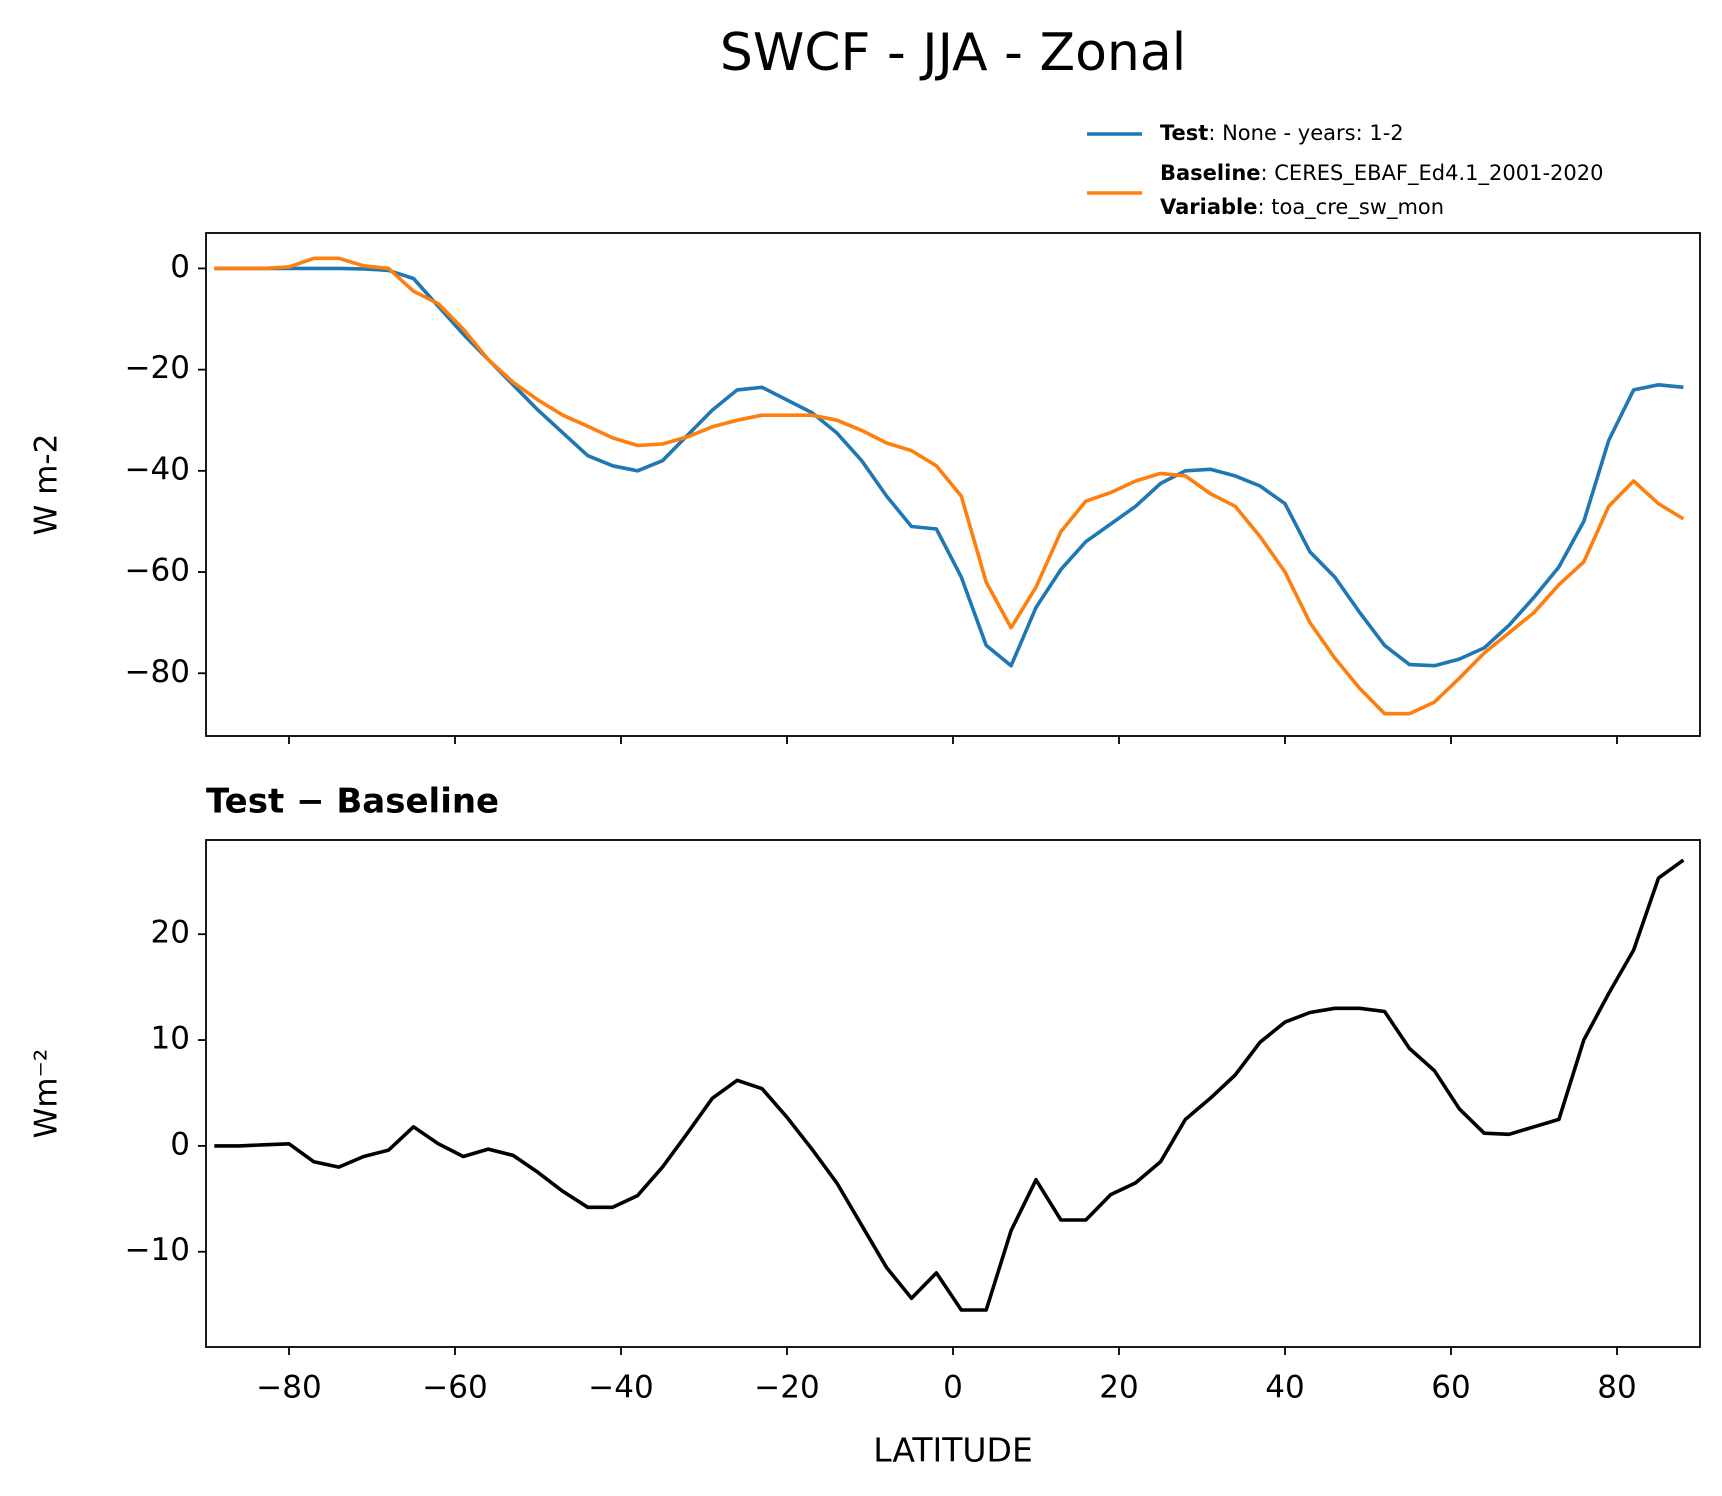 The width and height of the screenshot is (1722, 1496). What do you see at coordinates (1210, 173) in the screenshot?
I see `legend-name: Baseline` at bounding box center [1210, 173].